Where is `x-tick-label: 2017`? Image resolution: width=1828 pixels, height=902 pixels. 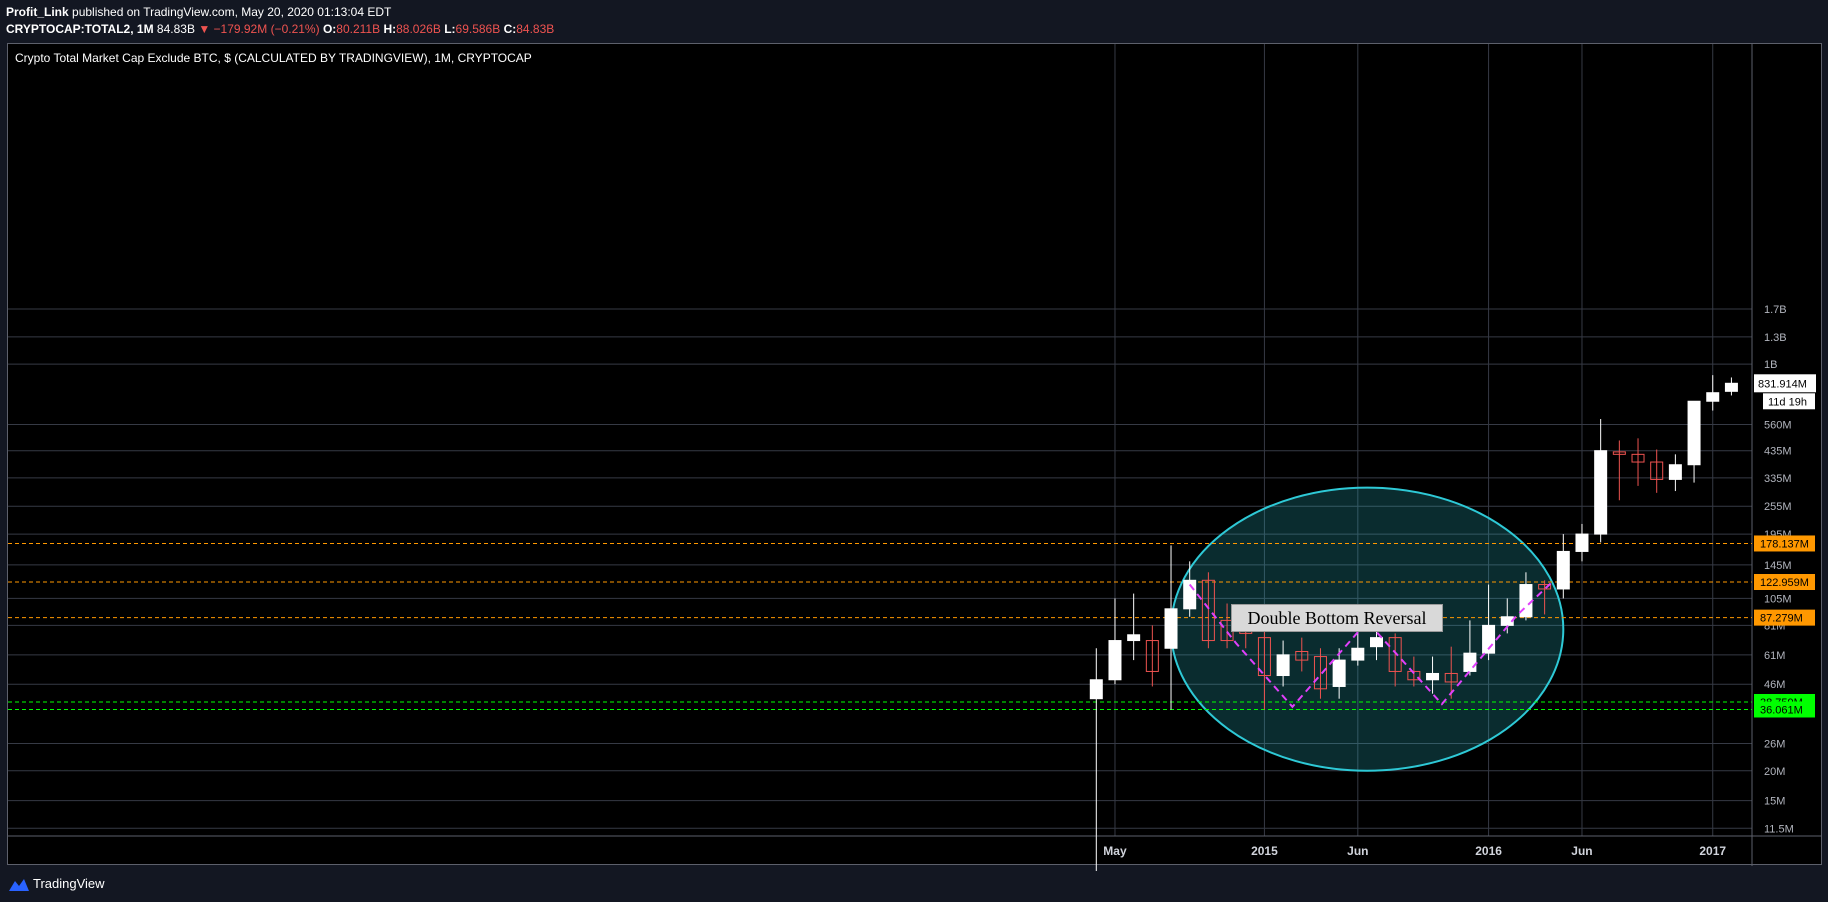
x-tick-label: 2017 is located at coordinates (1712, 851).